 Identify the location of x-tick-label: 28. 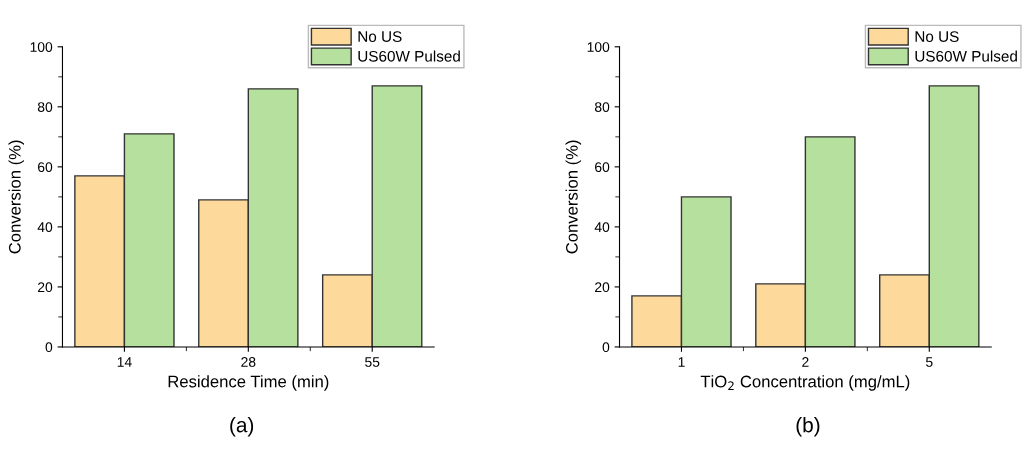
(248, 362).